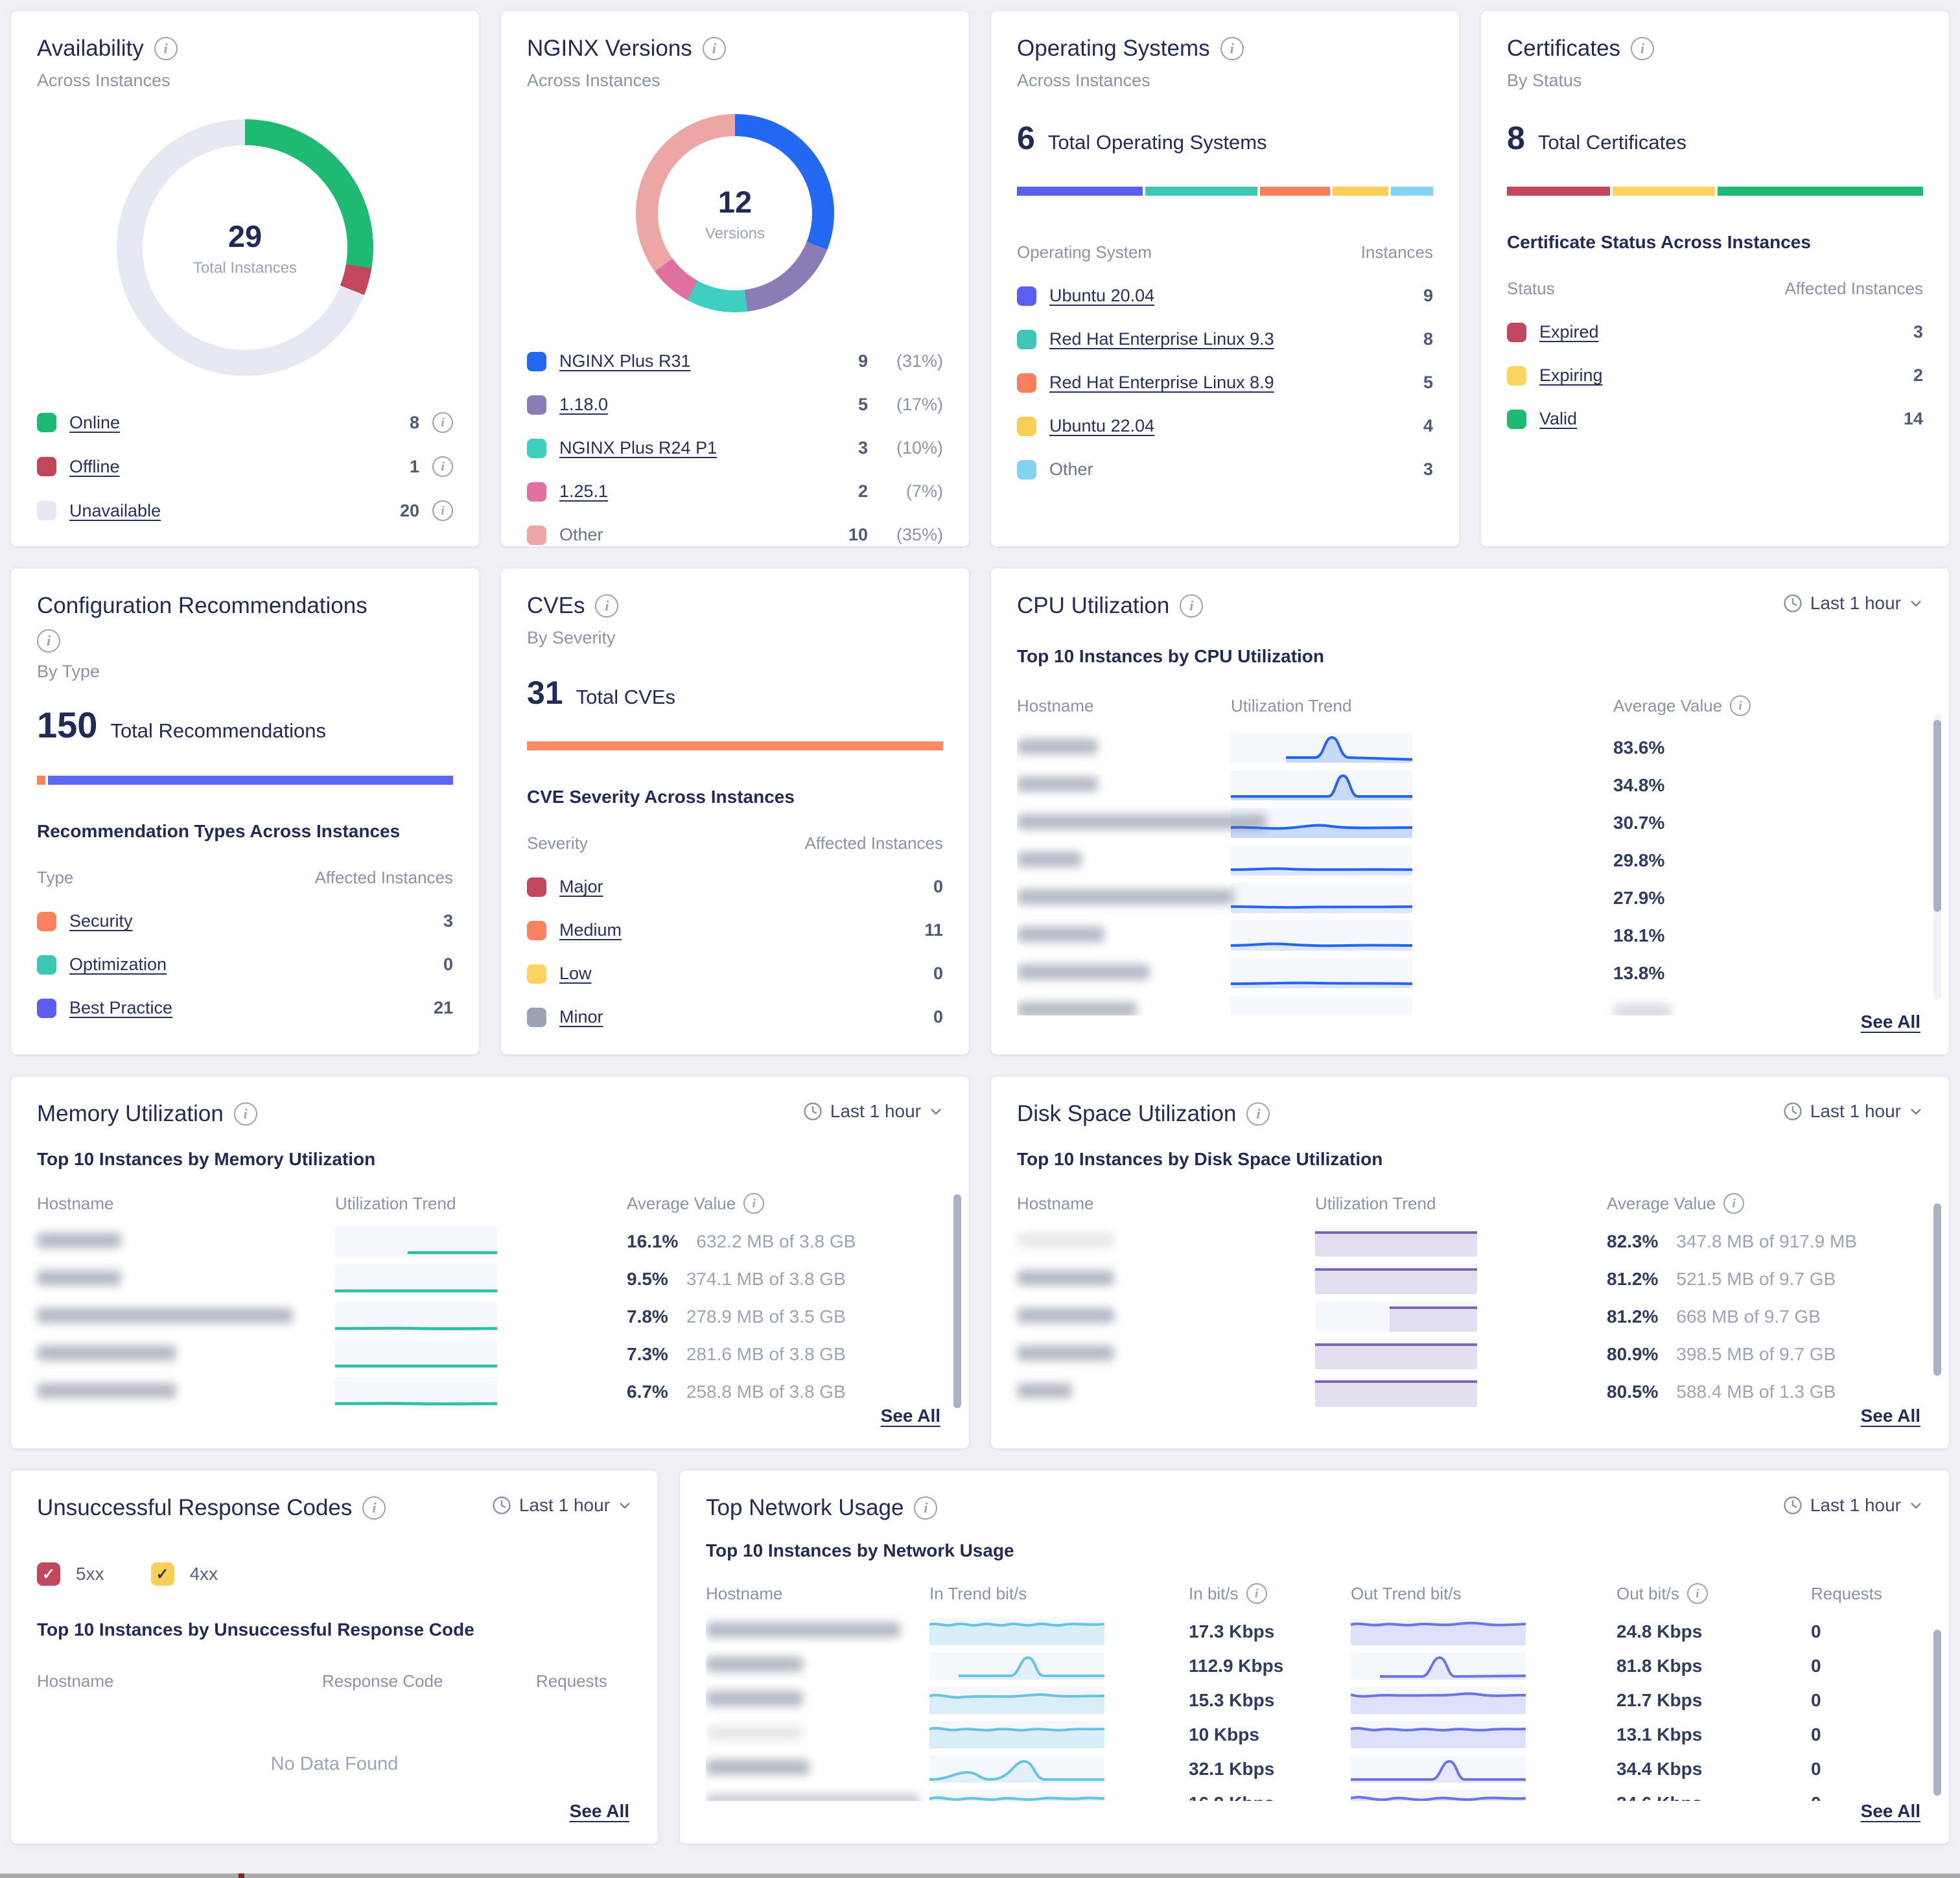 This screenshot has width=1960, height=1878. I want to click on disk-scrollbar-thumb, so click(1937, 1289).